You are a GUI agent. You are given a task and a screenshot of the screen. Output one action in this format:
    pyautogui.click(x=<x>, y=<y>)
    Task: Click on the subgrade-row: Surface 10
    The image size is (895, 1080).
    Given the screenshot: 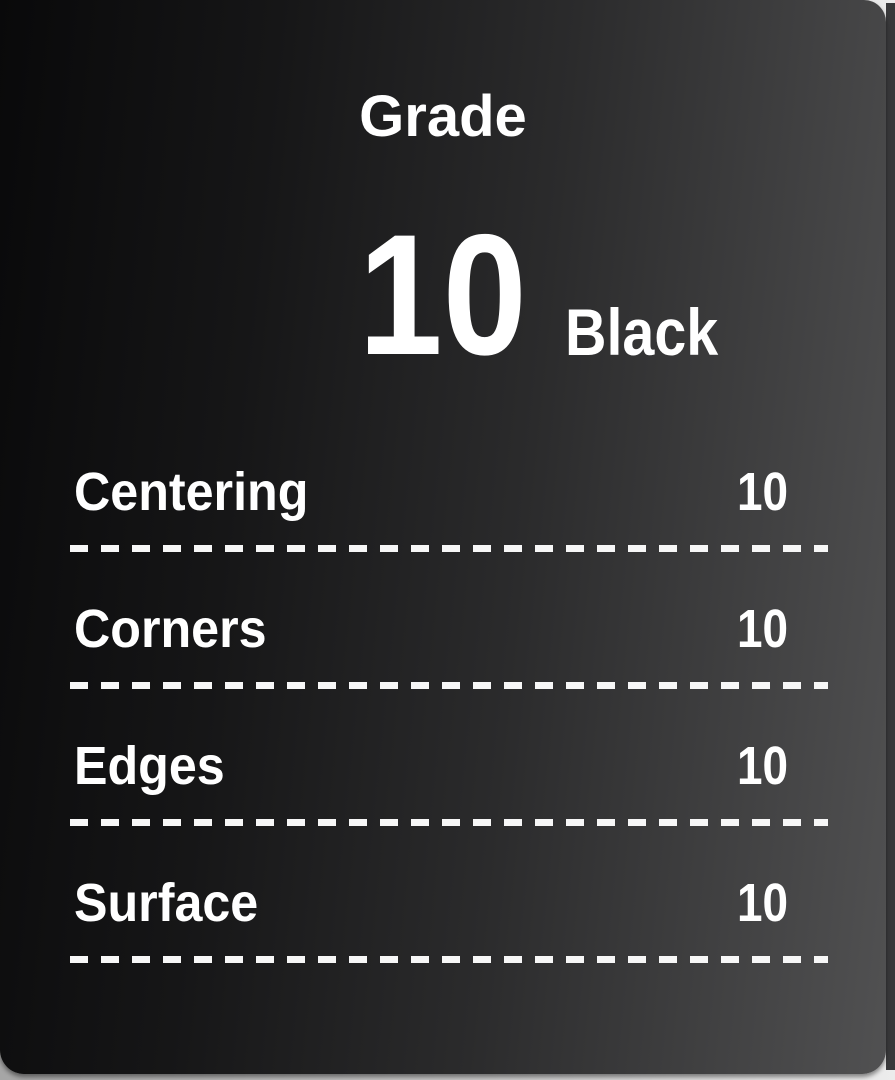 What is the action you would take?
    pyautogui.click(x=449, y=903)
    